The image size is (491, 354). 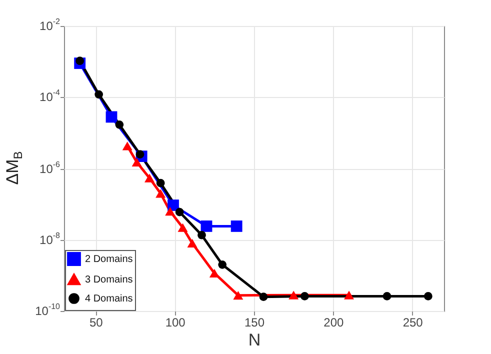 What do you see at coordinates (47, 310) in the screenshot?
I see `y-tick-label: 10$^{-10}$` at bounding box center [47, 310].